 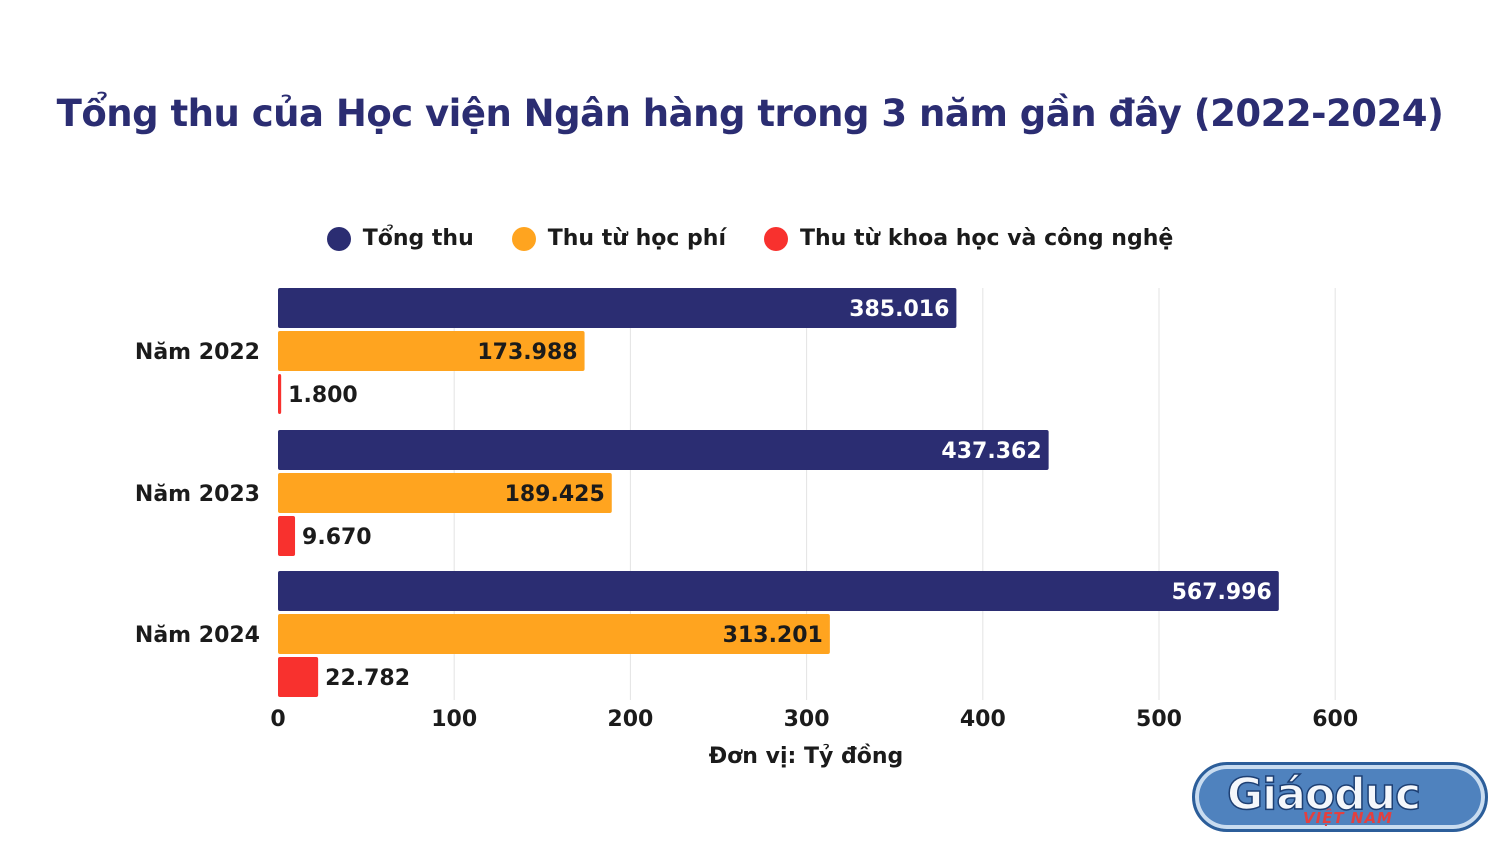 What do you see at coordinates (1348, 818) in the screenshot?
I see `logo-subtext: VIỆT NAM` at bounding box center [1348, 818].